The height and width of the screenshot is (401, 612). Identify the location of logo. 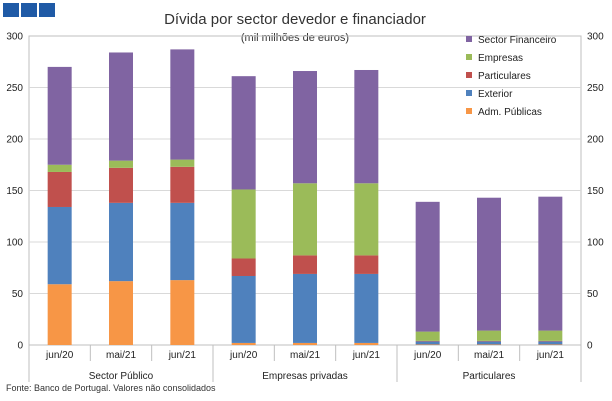
(29, 10).